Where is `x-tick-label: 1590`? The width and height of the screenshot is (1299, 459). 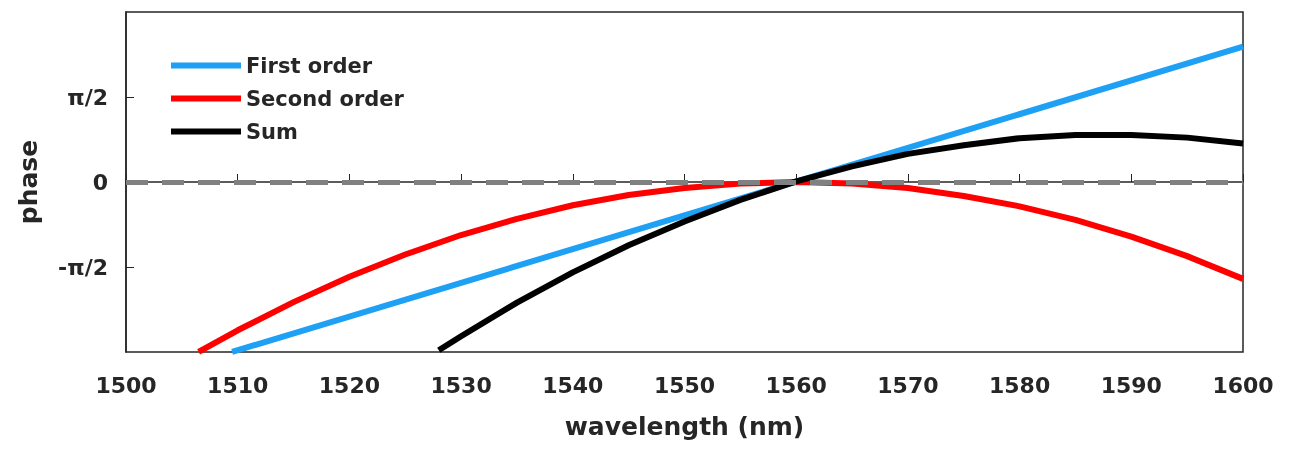
x-tick-label: 1590 is located at coordinates (1131, 385).